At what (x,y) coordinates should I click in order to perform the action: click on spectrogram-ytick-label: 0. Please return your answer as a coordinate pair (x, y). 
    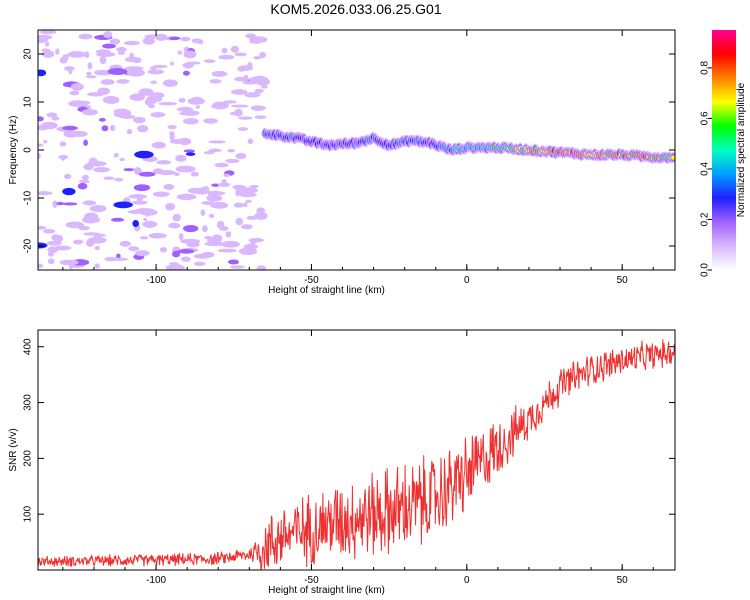
    Looking at the image, I should click on (28, 150).